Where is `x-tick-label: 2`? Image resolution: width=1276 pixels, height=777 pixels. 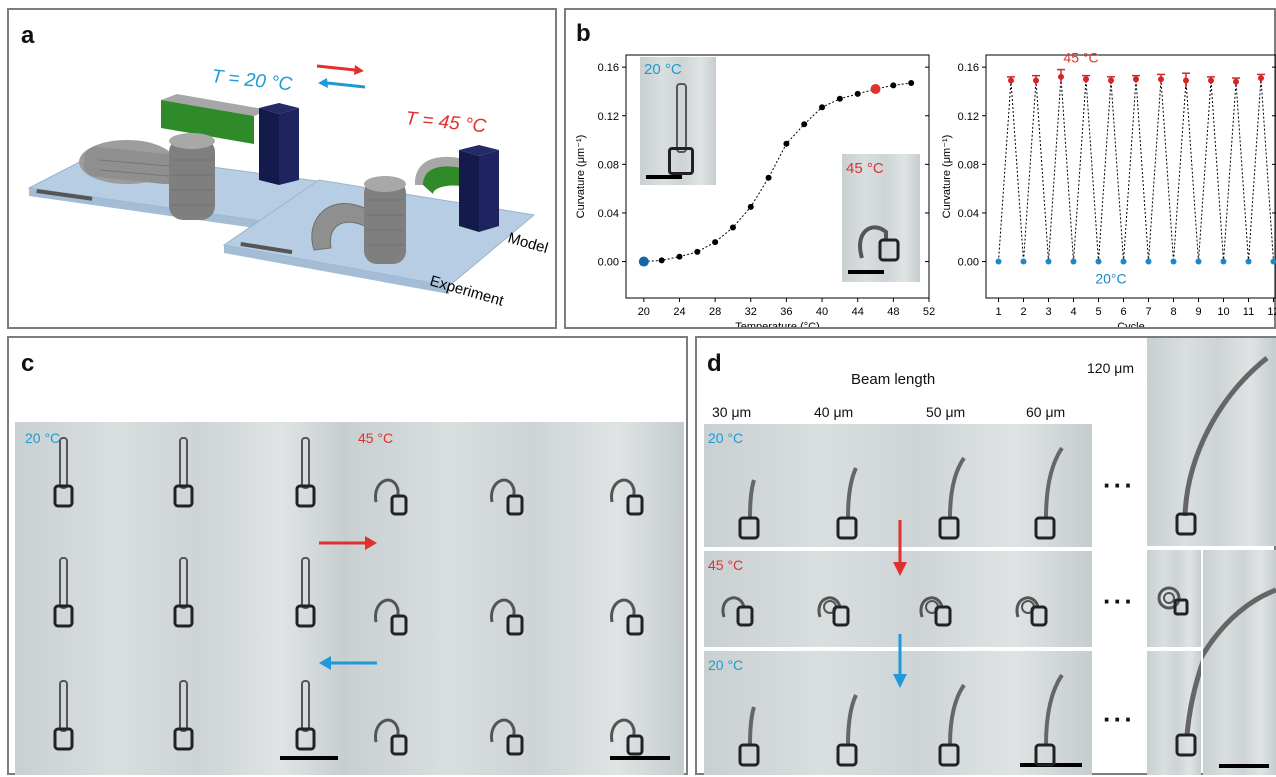 x-tick-label: 2 is located at coordinates (1023, 312).